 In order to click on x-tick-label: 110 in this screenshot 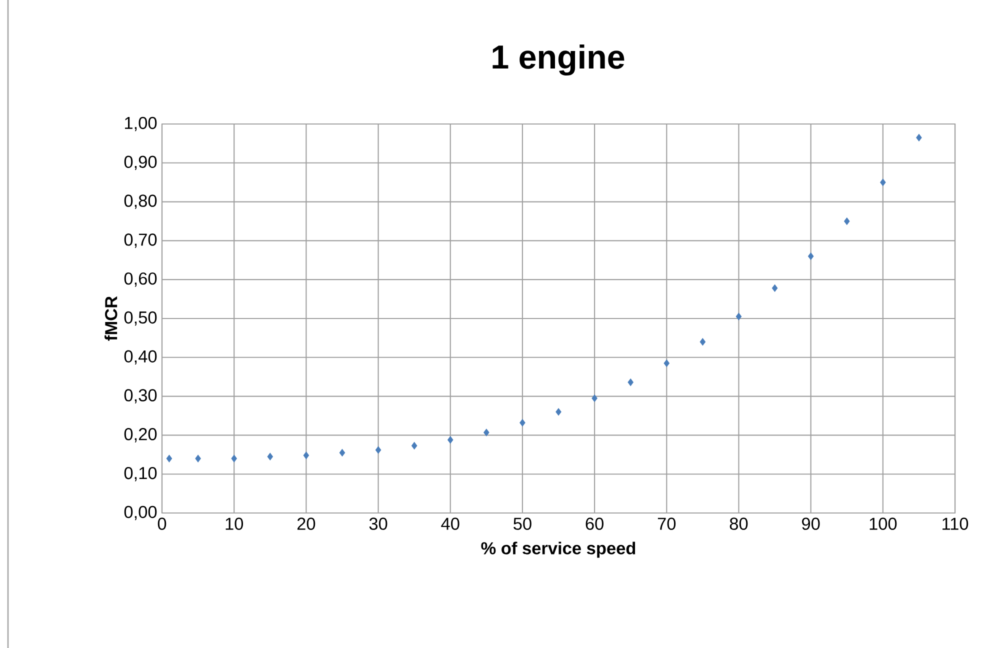, I will do `click(955, 524)`.